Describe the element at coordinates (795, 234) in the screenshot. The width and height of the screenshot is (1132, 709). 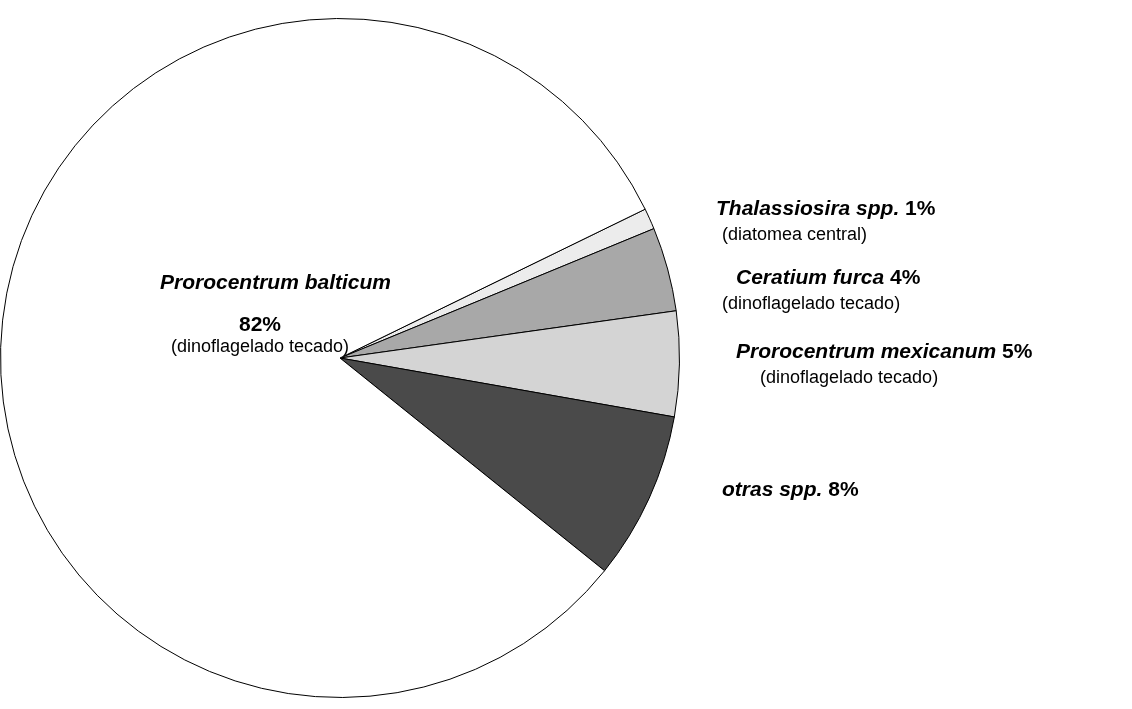
I see `text: (diatomea central)` at that location.